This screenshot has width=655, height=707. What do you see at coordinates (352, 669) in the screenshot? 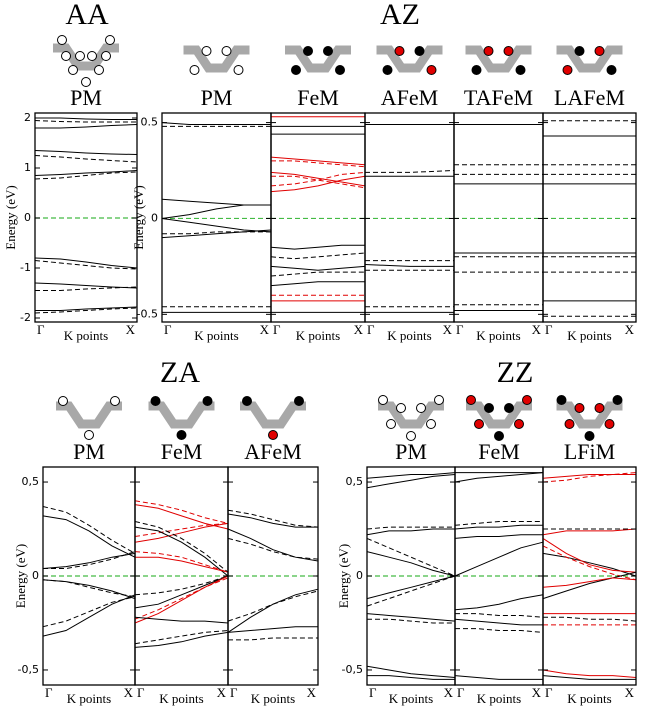
I see `y-tick-label: -0,5` at bounding box center [352, 669].